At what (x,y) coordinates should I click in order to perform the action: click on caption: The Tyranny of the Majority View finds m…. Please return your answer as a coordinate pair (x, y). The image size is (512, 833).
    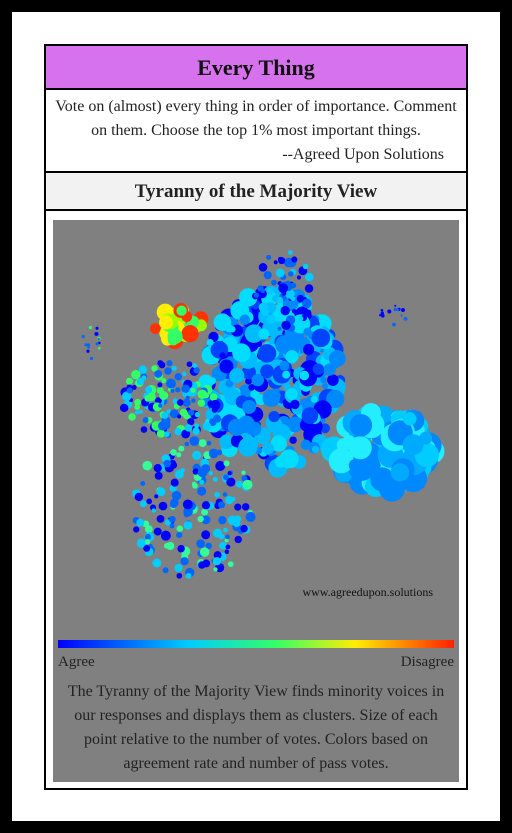
    Looking at the image, I should click on (256, 728).